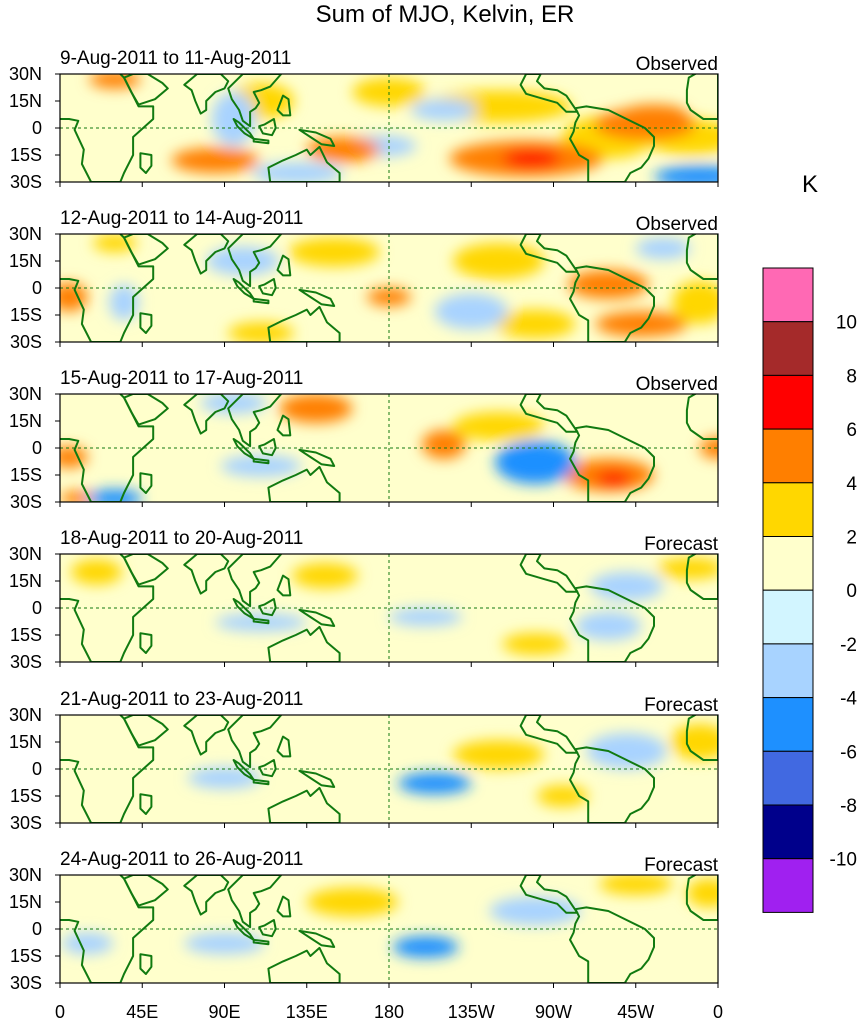 Image resolution: width=859 pixels, height=1022 pixels. What do you see at coordinates (471, 1012) in the screenshot?
I see `x-tick-label: 135W` at bounding box center [471, 1012].